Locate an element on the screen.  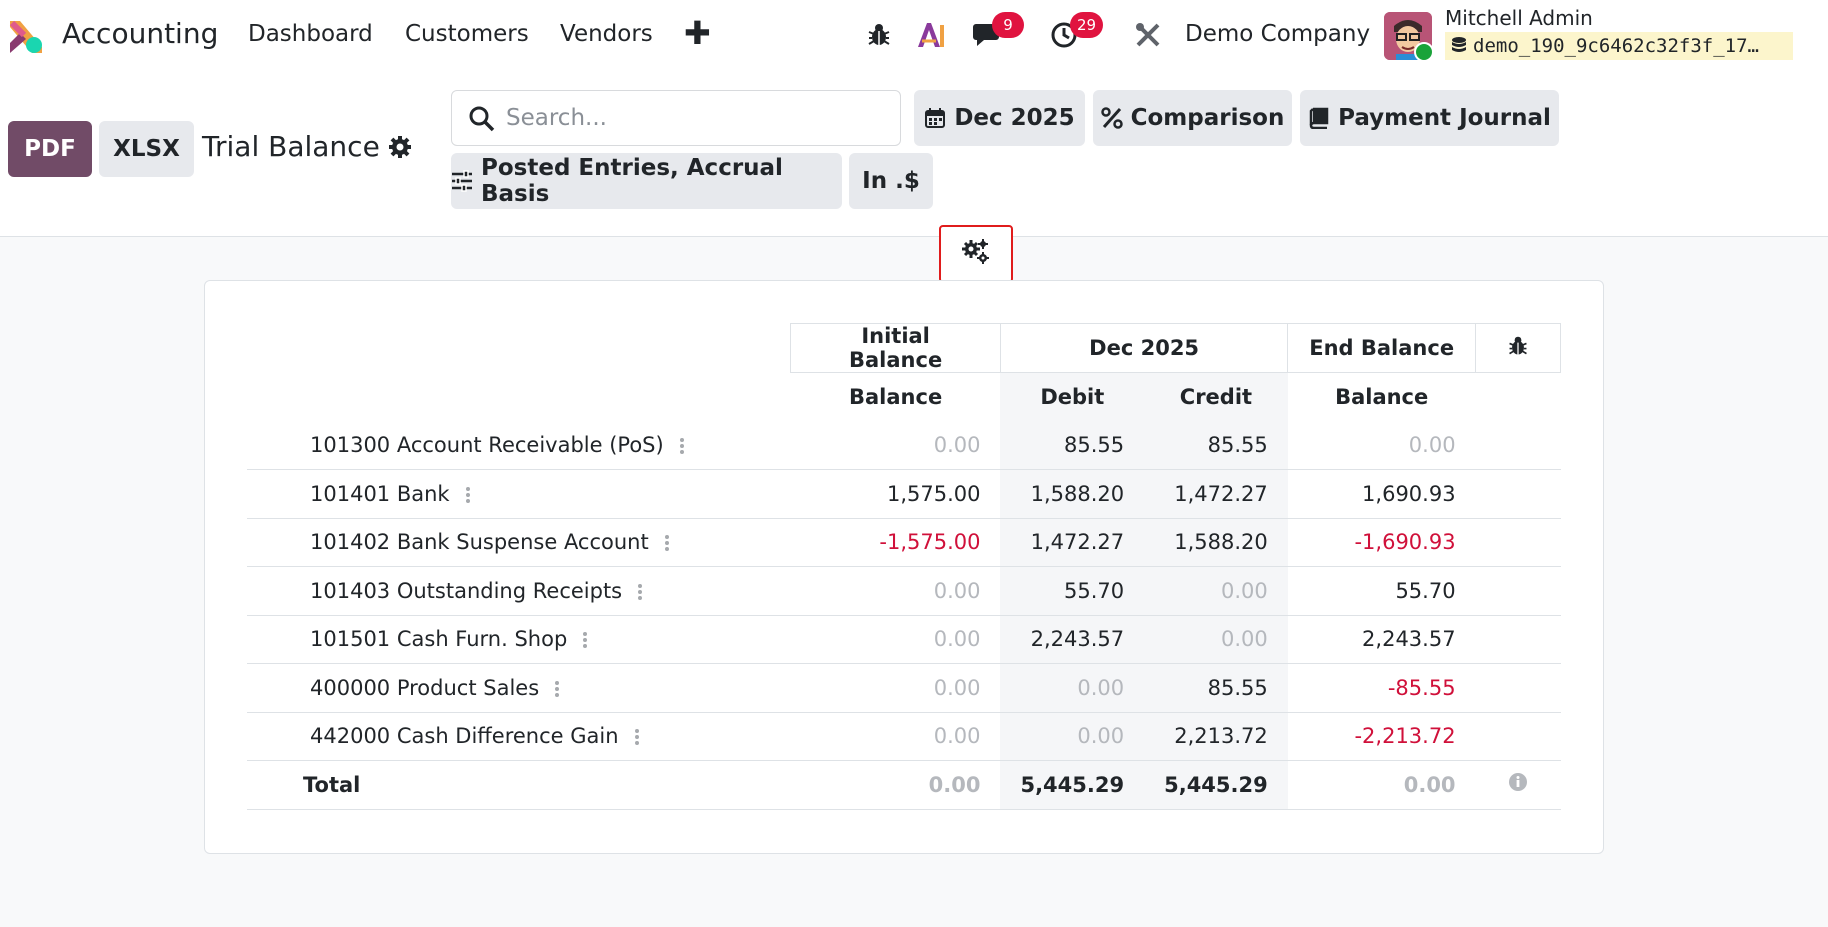
user-name: Mitchell Admin is located at coordinates (1519, 18).